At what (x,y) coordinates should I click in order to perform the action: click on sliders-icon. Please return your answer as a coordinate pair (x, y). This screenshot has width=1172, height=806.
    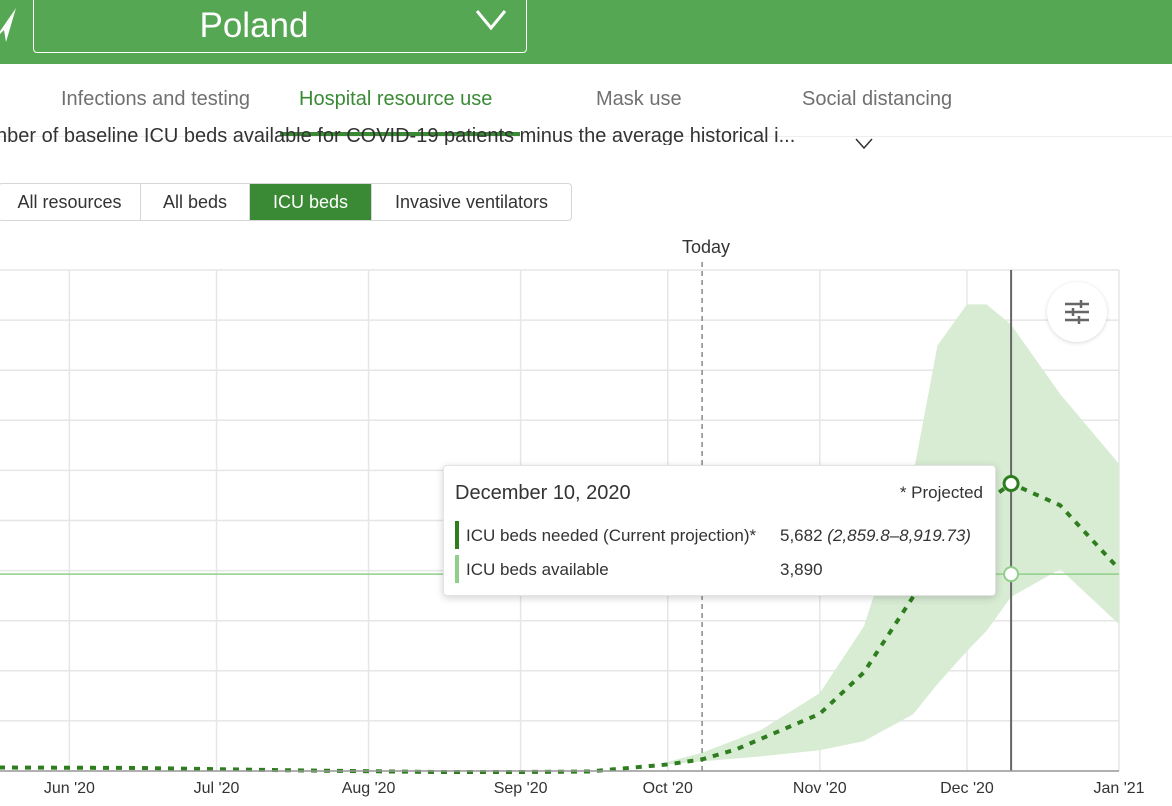
    Looking at the image, I should click on (1077, 312).